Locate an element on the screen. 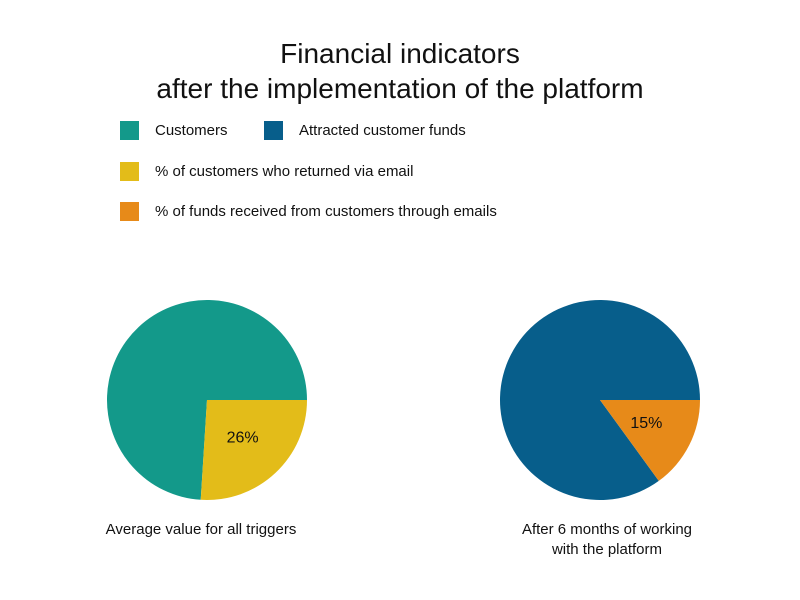  pie-average-slice-major is located at coordinates (206, 400).